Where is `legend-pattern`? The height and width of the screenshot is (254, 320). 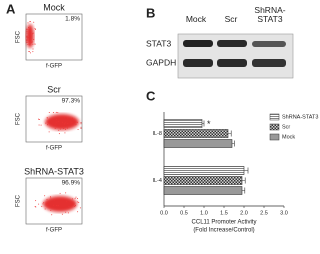
legend-pattern is located at coordinates (274, 117).